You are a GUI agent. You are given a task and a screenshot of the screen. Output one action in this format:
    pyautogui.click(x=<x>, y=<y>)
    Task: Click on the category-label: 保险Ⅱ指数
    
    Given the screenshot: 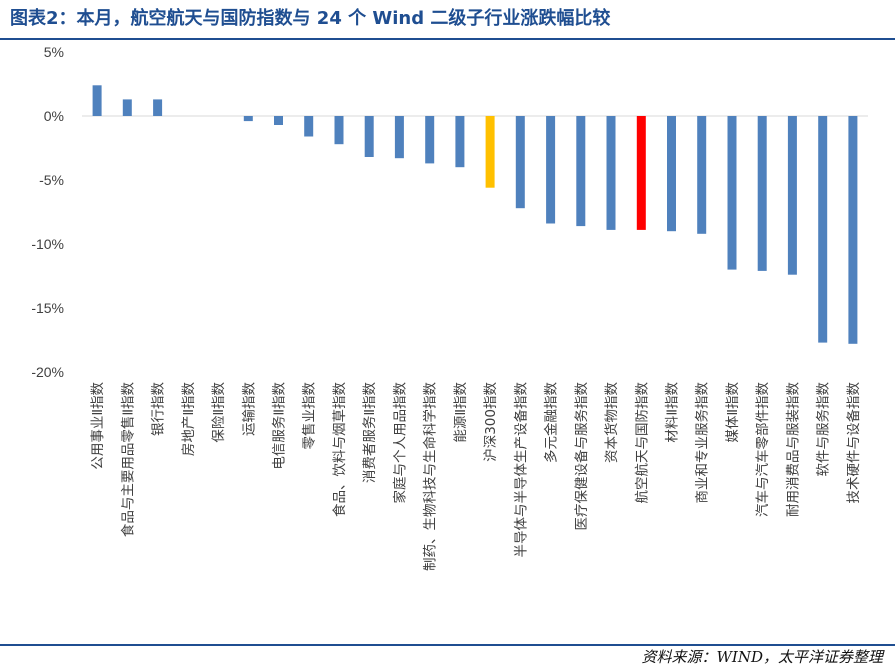 What is the action you would take?
    pyautogui.click(x=219, y=412)
    